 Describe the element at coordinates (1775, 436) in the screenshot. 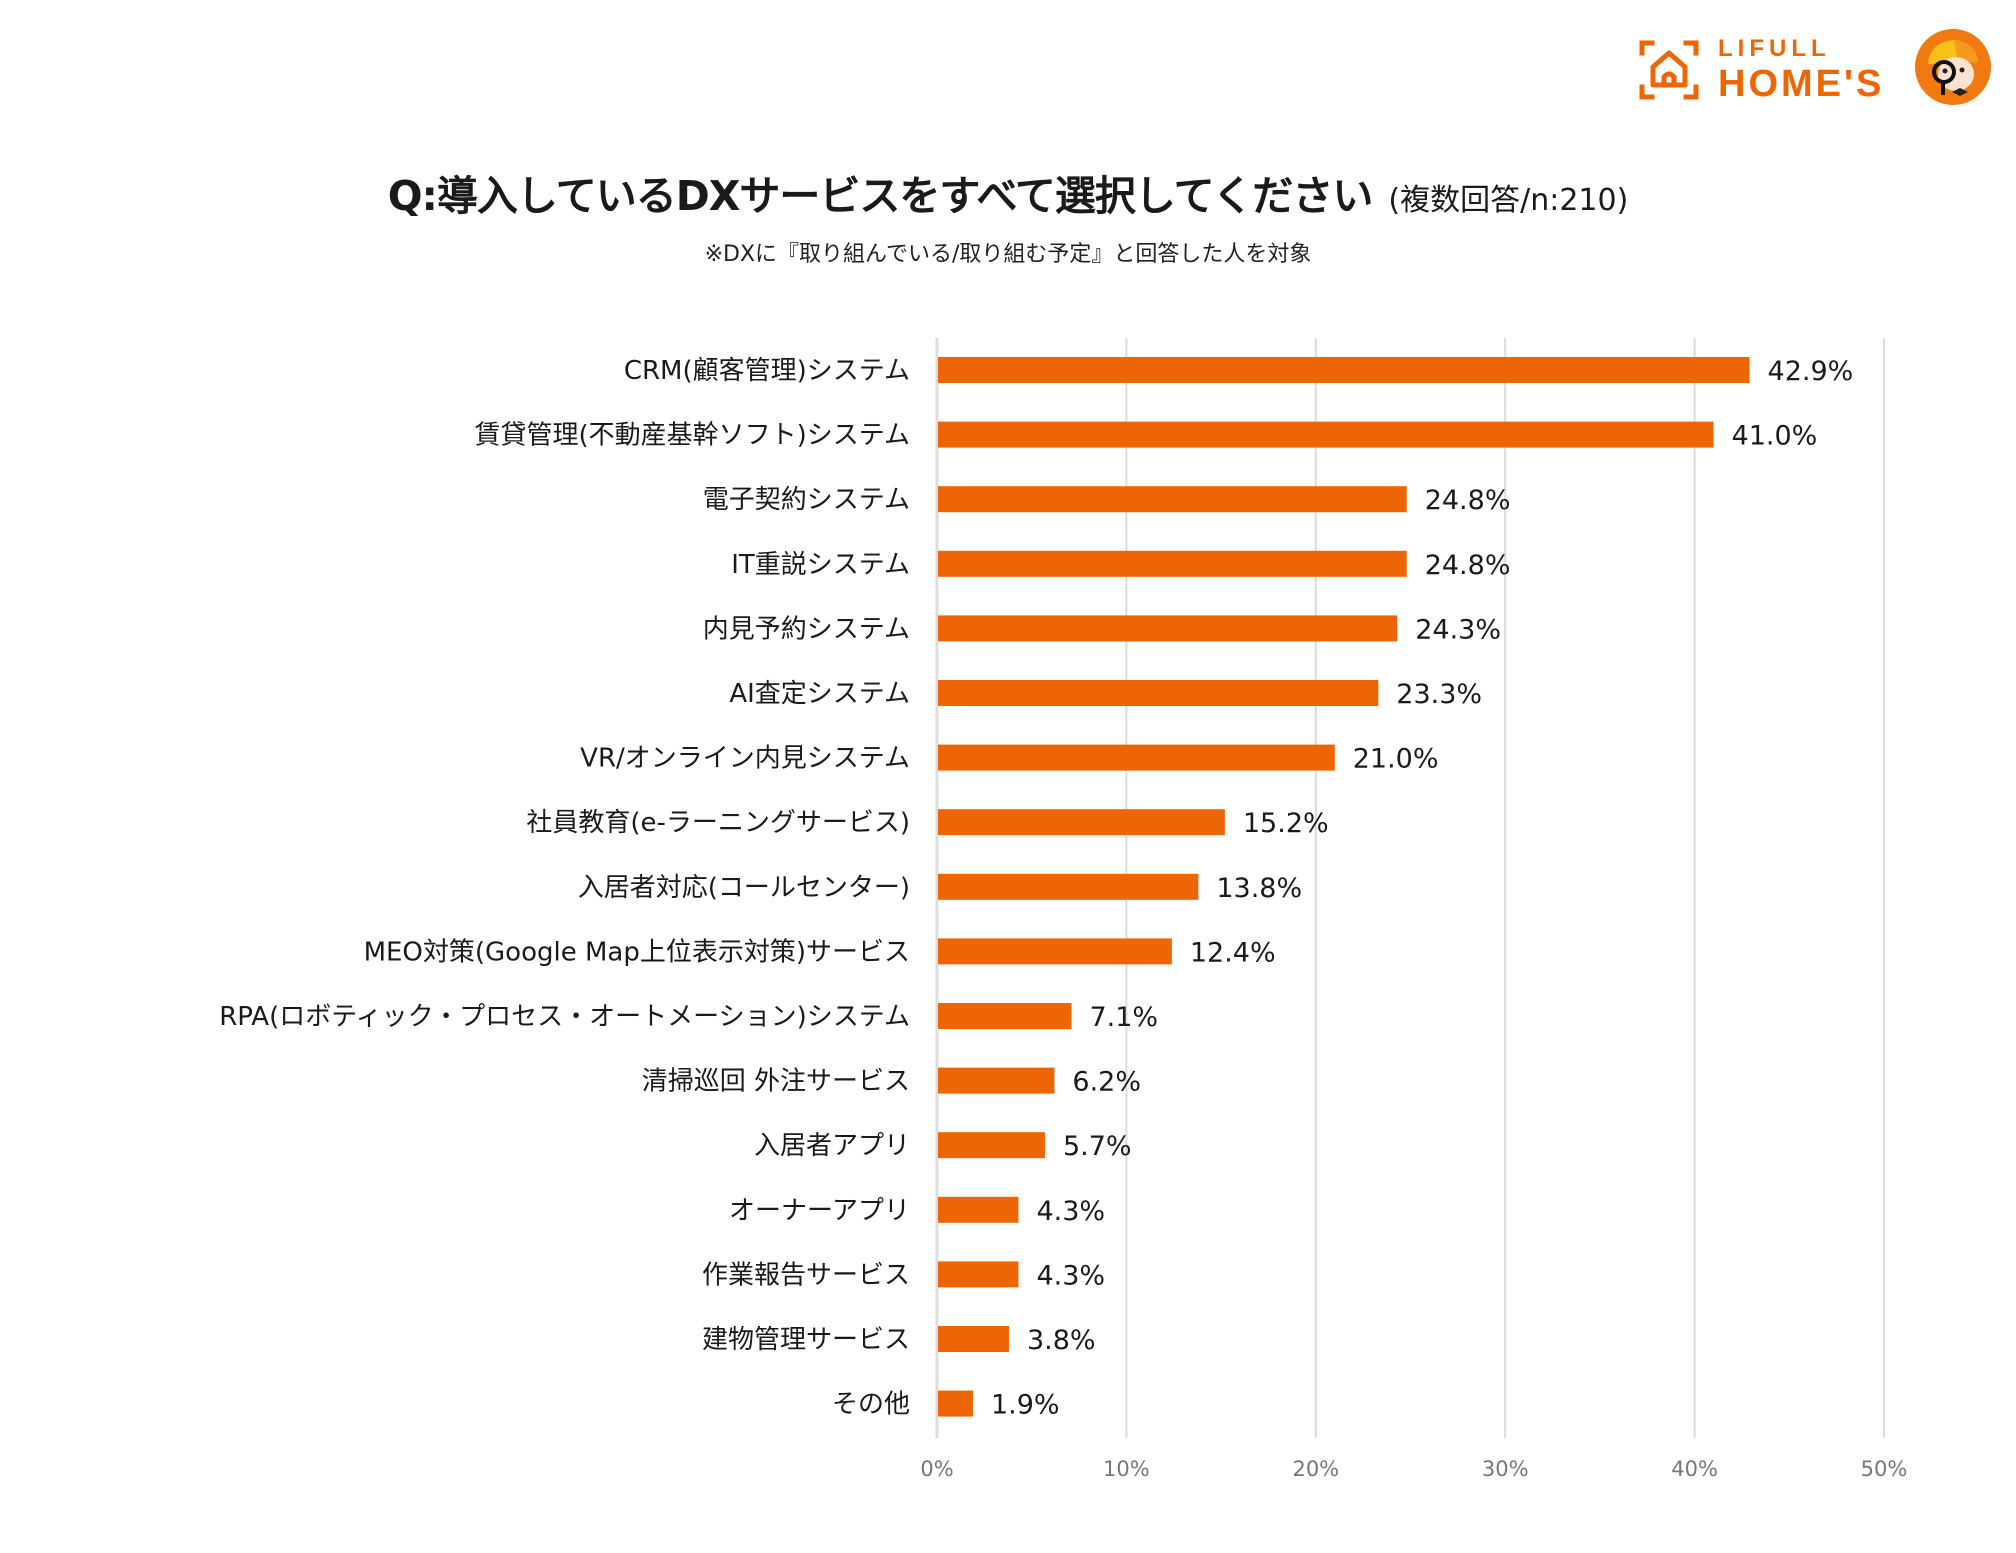

I see `value-label: 41.0%` at that location.